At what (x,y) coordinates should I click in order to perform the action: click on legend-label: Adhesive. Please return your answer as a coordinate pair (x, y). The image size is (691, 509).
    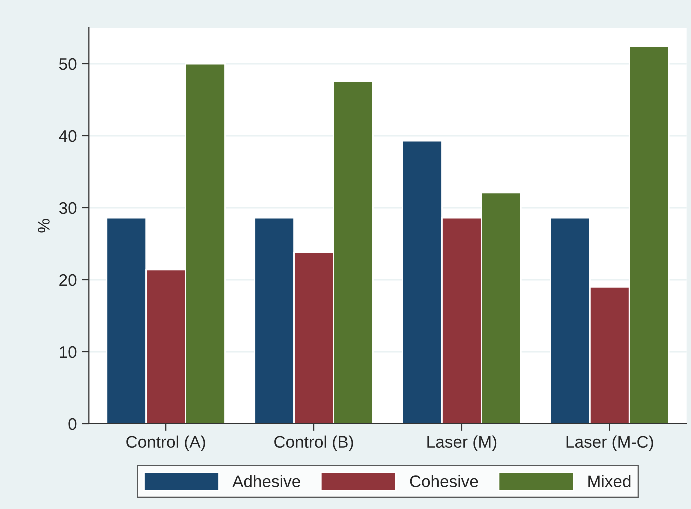
    Looking at the image, I should click on (266, 481).